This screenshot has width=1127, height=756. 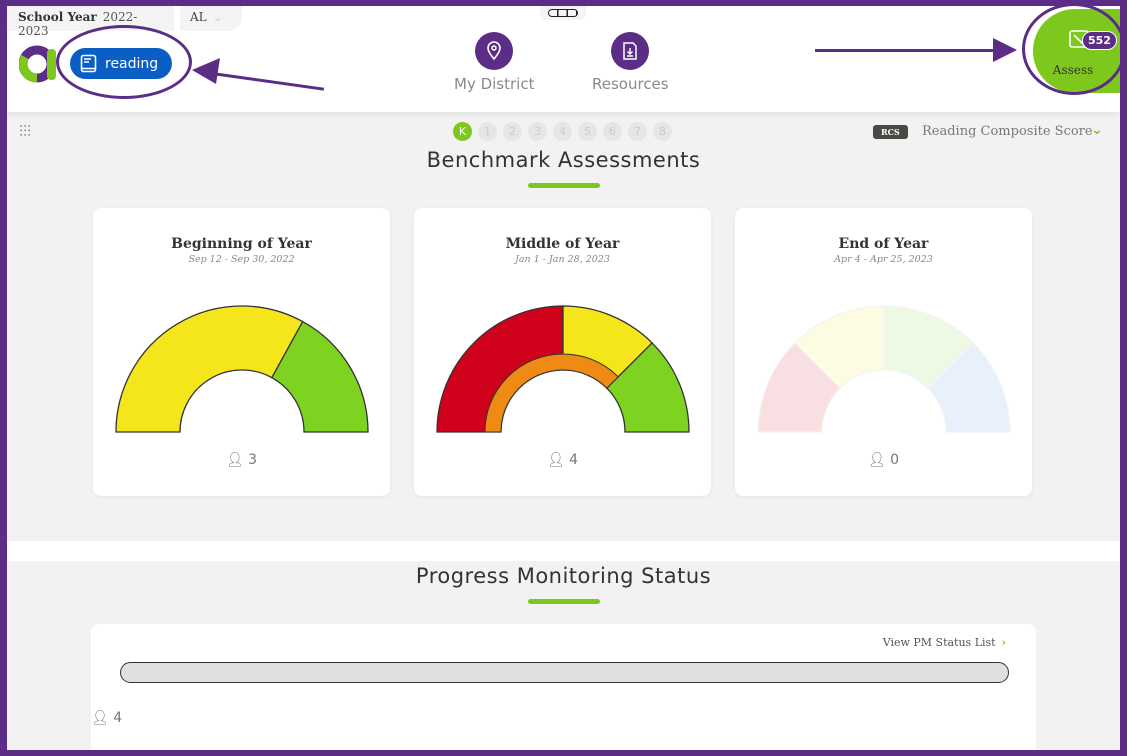 I want to click on view-pm-status-link: View PM Status List ›, so click(x=944, y=642).